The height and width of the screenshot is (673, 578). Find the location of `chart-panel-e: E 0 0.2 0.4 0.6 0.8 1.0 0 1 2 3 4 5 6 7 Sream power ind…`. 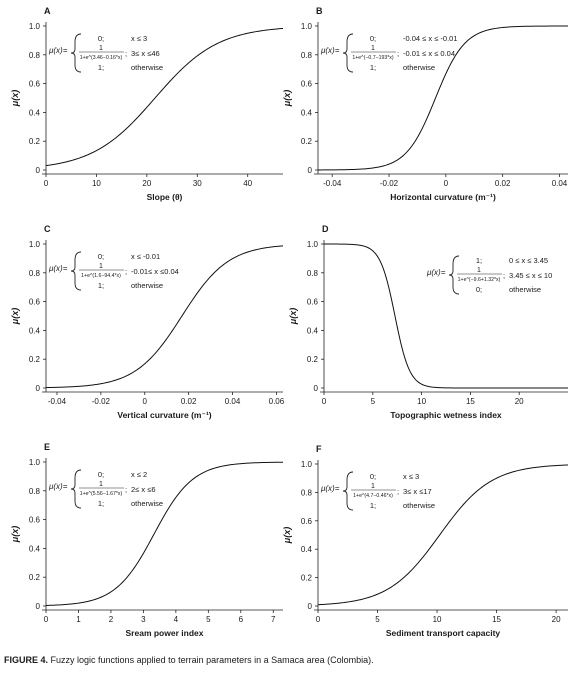

chart-panel-e: E 0 0.2 0.4 0.6 0.8 1.0 0 1 2 3 4 5 6 7 Sream power ind… is located at coordinates (147, 540).